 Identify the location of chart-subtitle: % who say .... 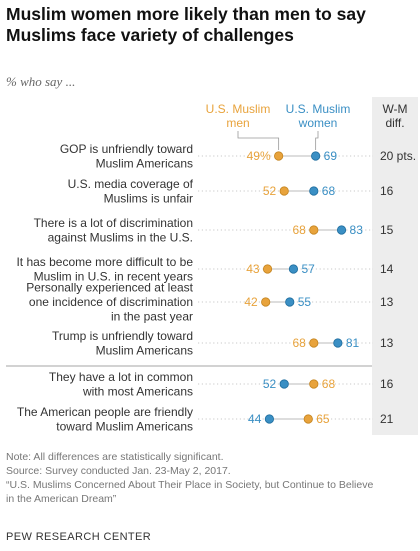
(41, 81).